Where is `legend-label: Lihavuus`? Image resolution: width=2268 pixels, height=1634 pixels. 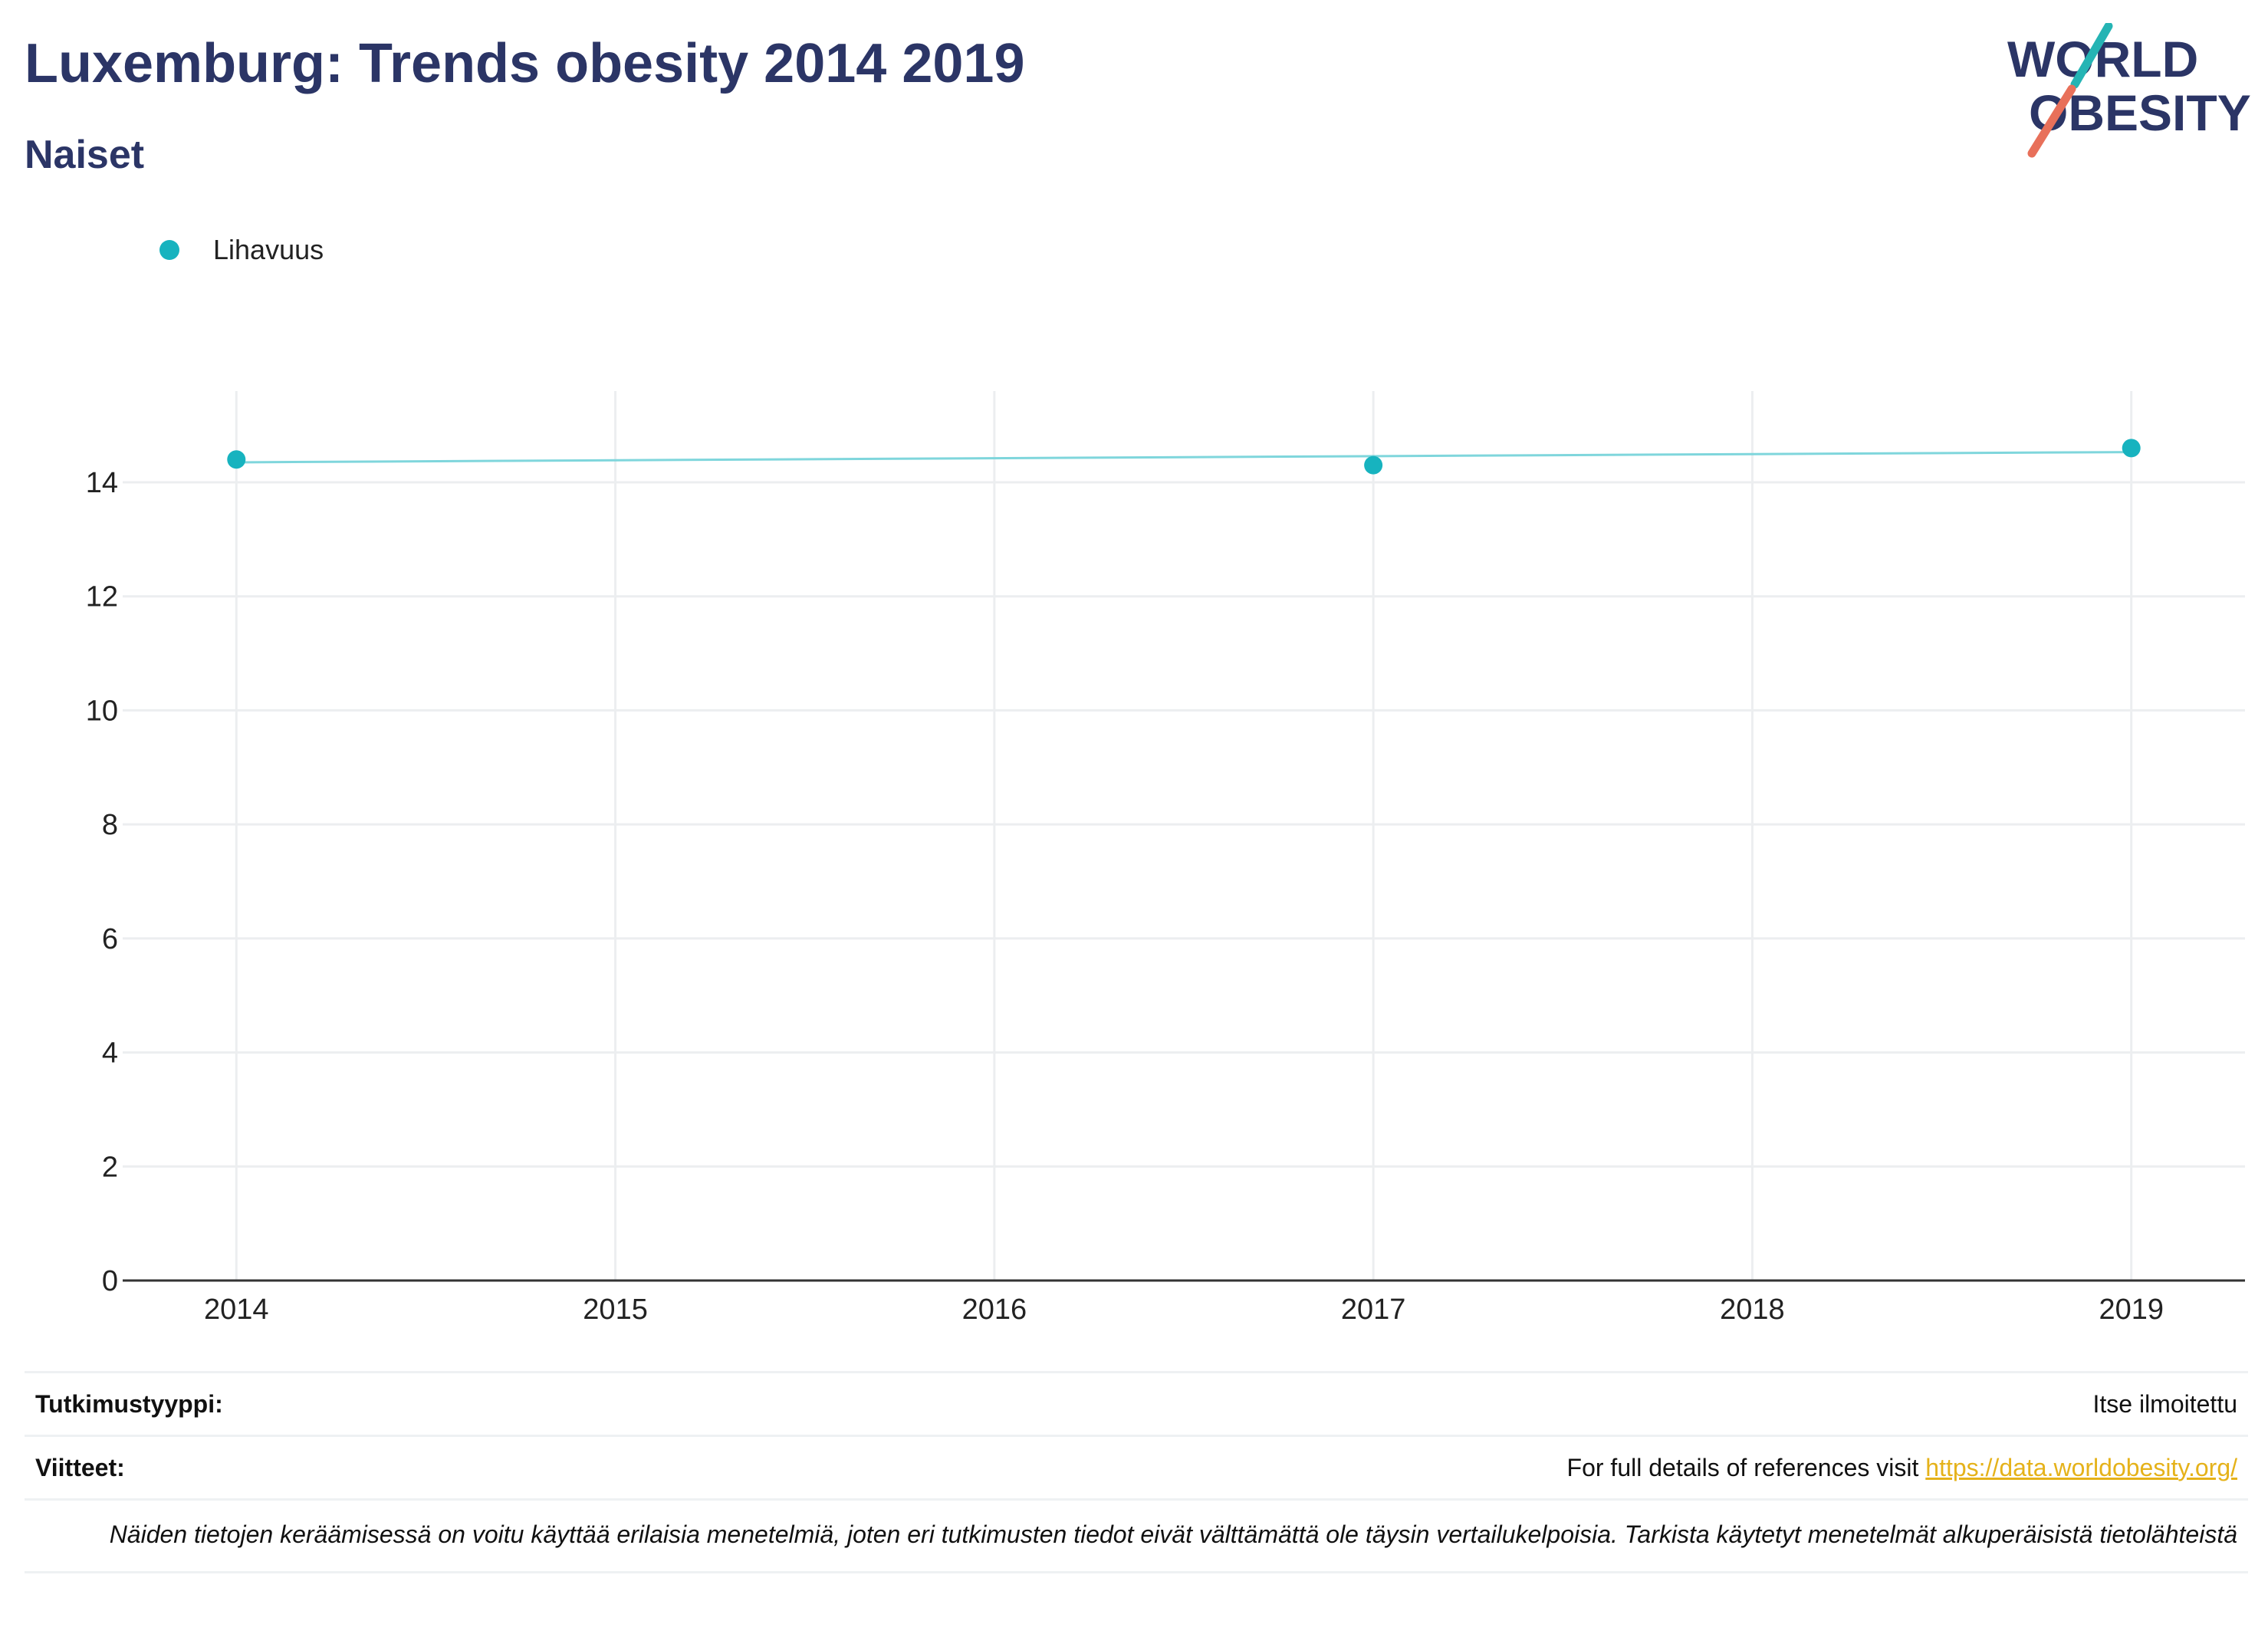
legend-label: Lihavuus is located at coordinates (268, 250).